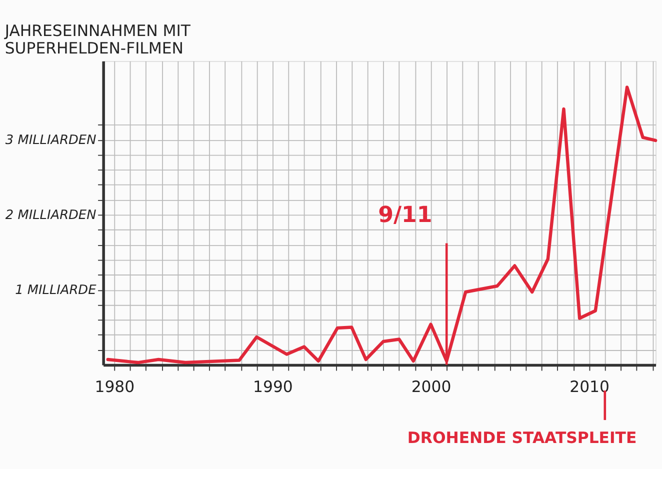 The width and height of the screenshot is (662, 497). What do you see at coordinates (51, 140) in the screenshot?
I see `y-tick-label: 3 MILLIARDEN` at bounding box center [51, 140].